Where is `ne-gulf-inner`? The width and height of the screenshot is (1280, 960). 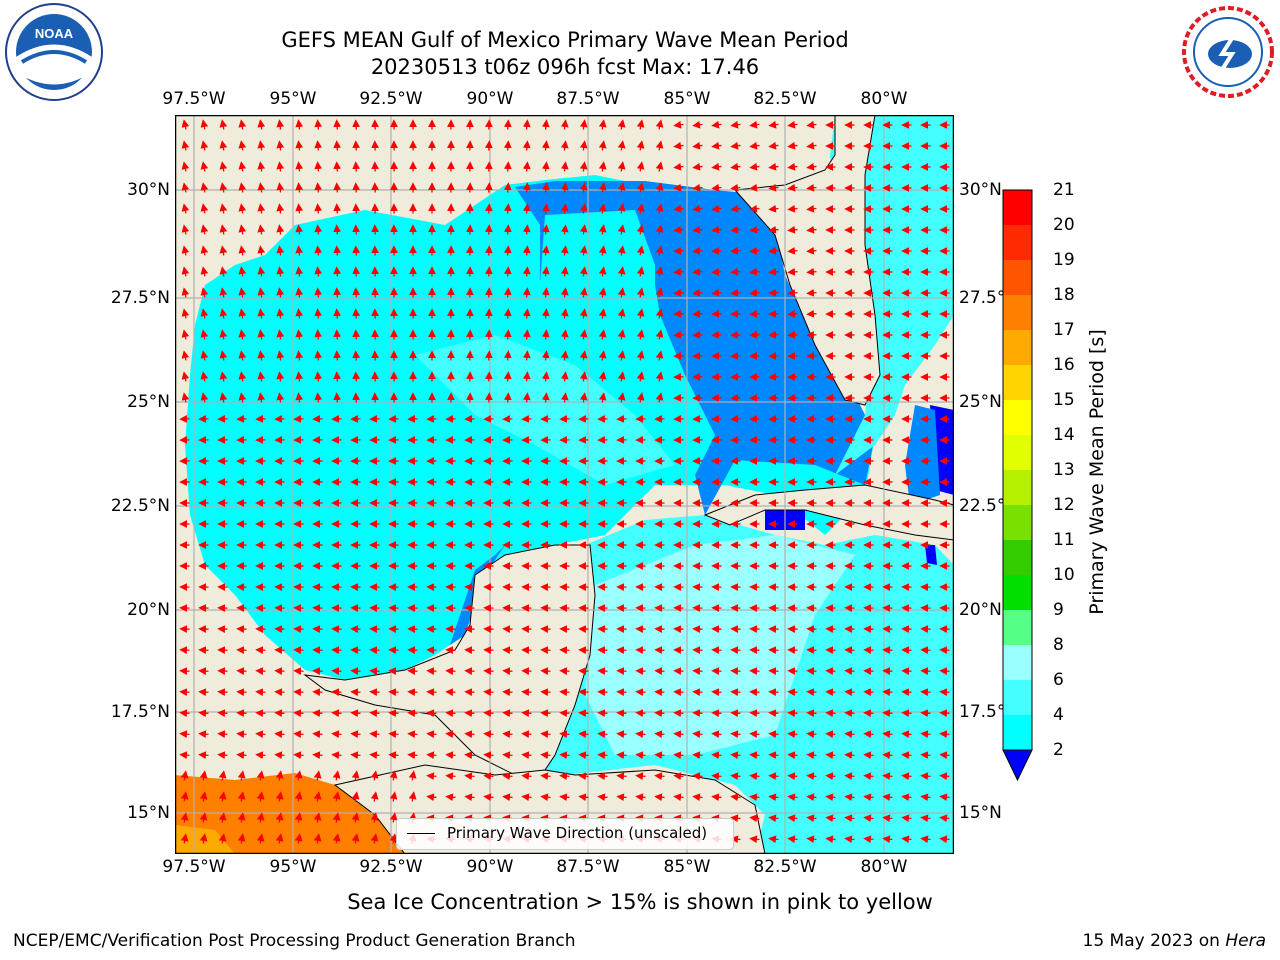 ne-gulf-inner is located at coordinates (597, 250).